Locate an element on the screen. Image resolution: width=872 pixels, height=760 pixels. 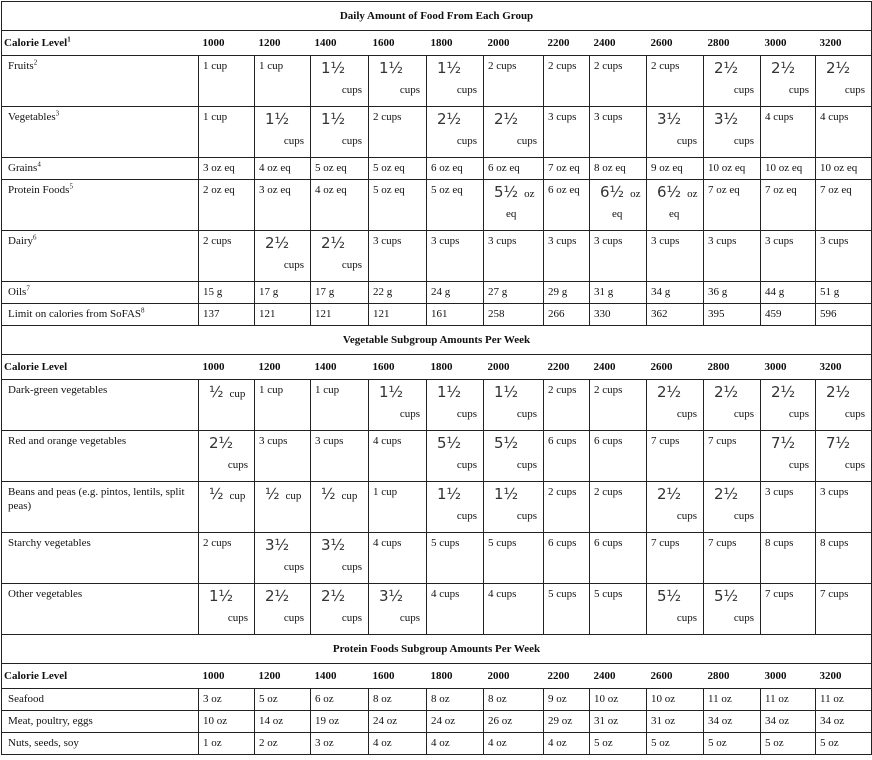
section-title-row: Vegetable Subgroup Amounts Per Week is located at coordinates (436, 340).